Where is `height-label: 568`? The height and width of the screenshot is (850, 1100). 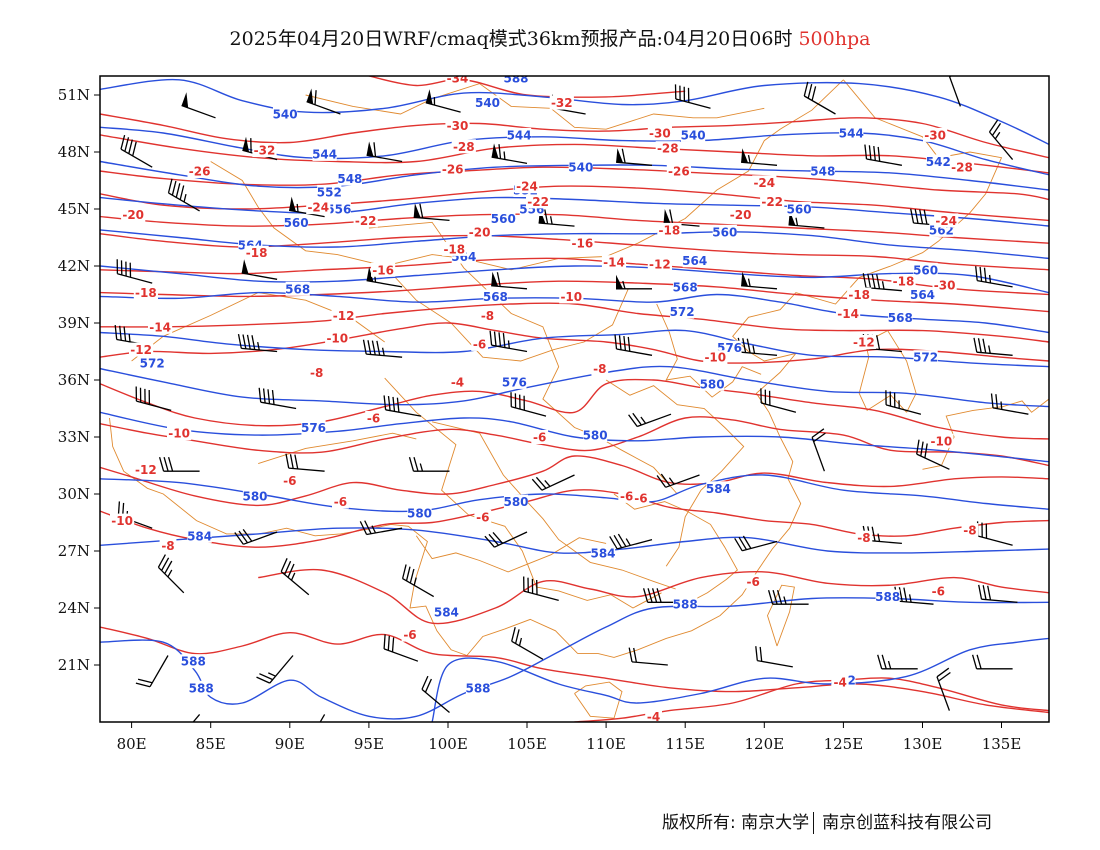 height-label: 568 is located at coordinates (297, 289).